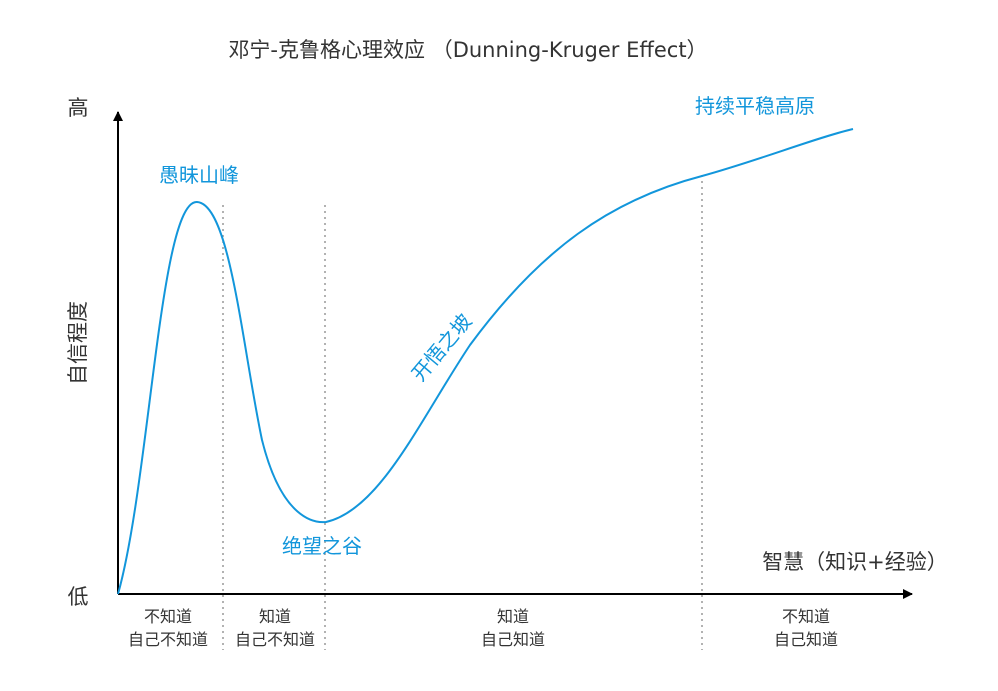 This screenshot has height=691, width=998. What do you see at coordinates (513, 616) in the screenshot?
I see `phase-3-line1: 知道` at bounding box center [513, 616].